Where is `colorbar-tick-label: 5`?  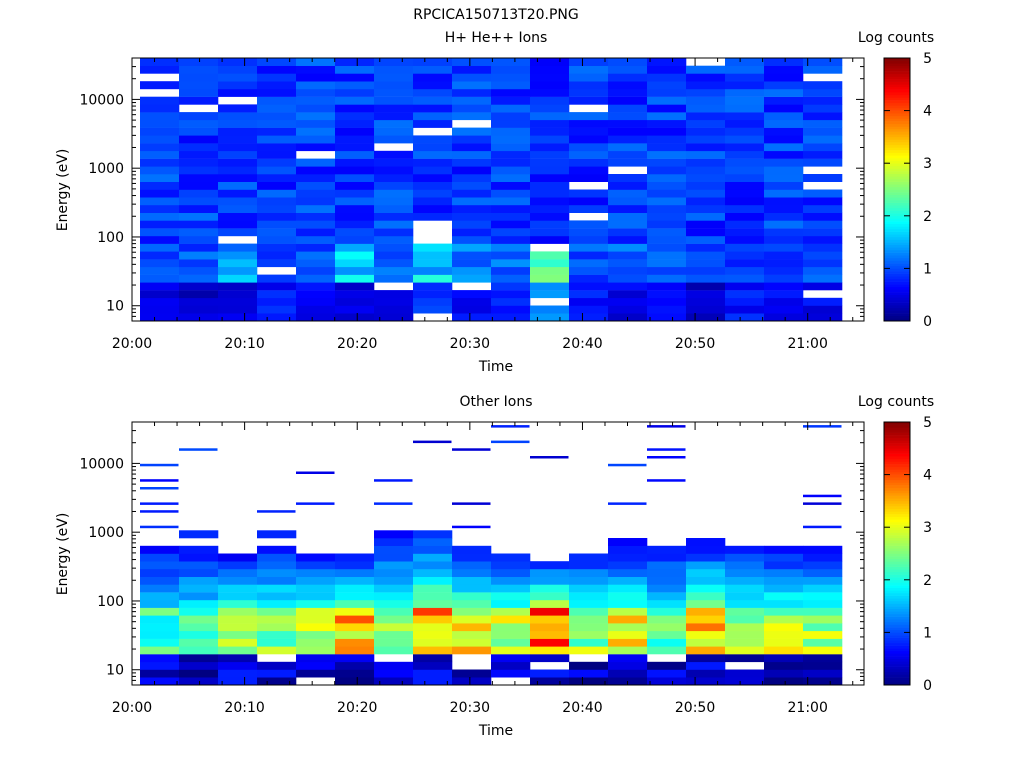 colorbar-tick-label: 5 is located at coordinates (927, 59).